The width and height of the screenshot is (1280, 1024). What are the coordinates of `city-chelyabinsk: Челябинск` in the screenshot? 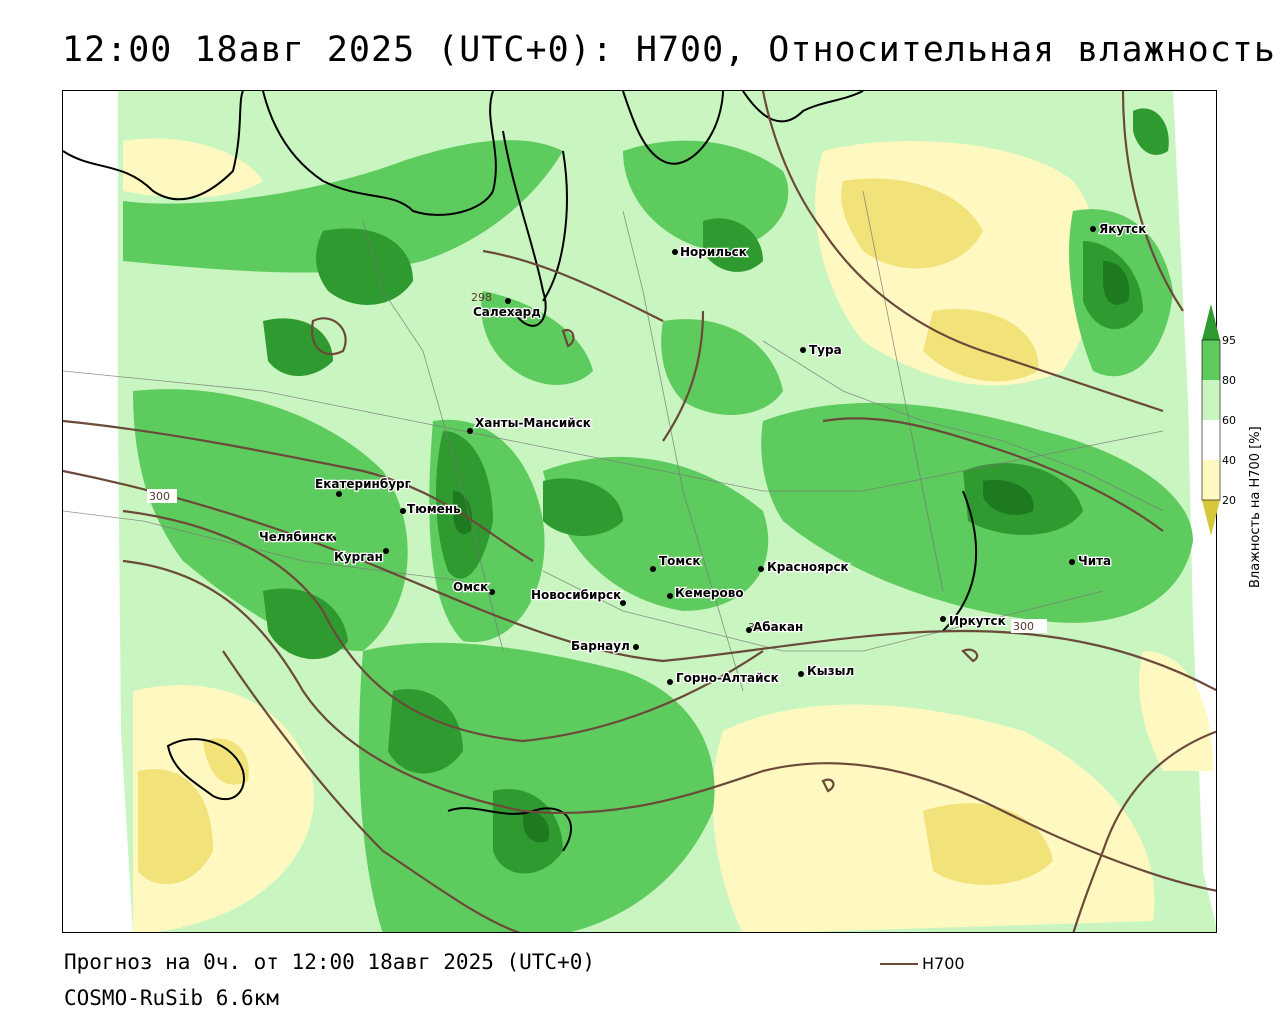 It's located at (297, 537).